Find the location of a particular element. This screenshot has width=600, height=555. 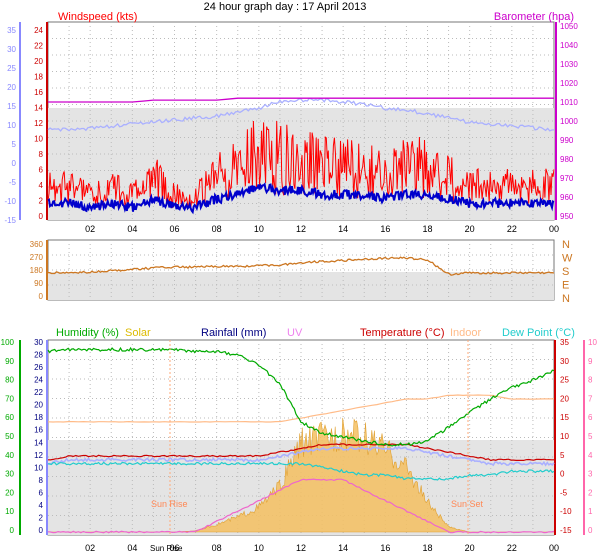

y-tick-label: 950 is located at coordinates (567, 216).